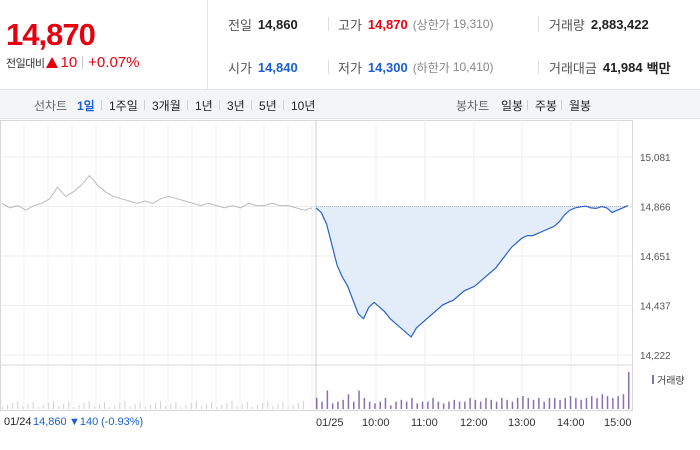 Image resolution: width=700 pixels, height=450 pixels. What do you see at coordinates (166, 106) in the screenshot?
I see `tab-3-months: 3개월` at bounding box center [166, 106].